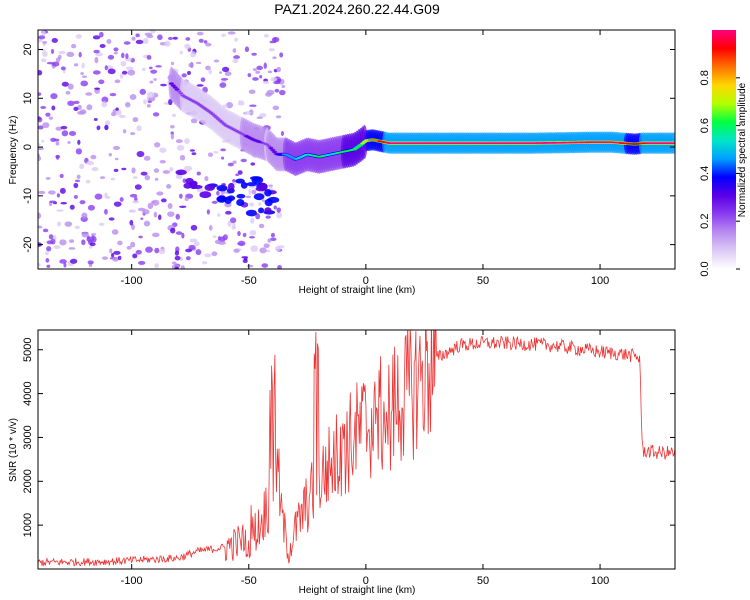 The width and height of the screenshot is (750, 600). What do you see at coordinates (28, 98) in the screenshot?
I see `y-tick-label: 10` at bounding box center [28, 98].